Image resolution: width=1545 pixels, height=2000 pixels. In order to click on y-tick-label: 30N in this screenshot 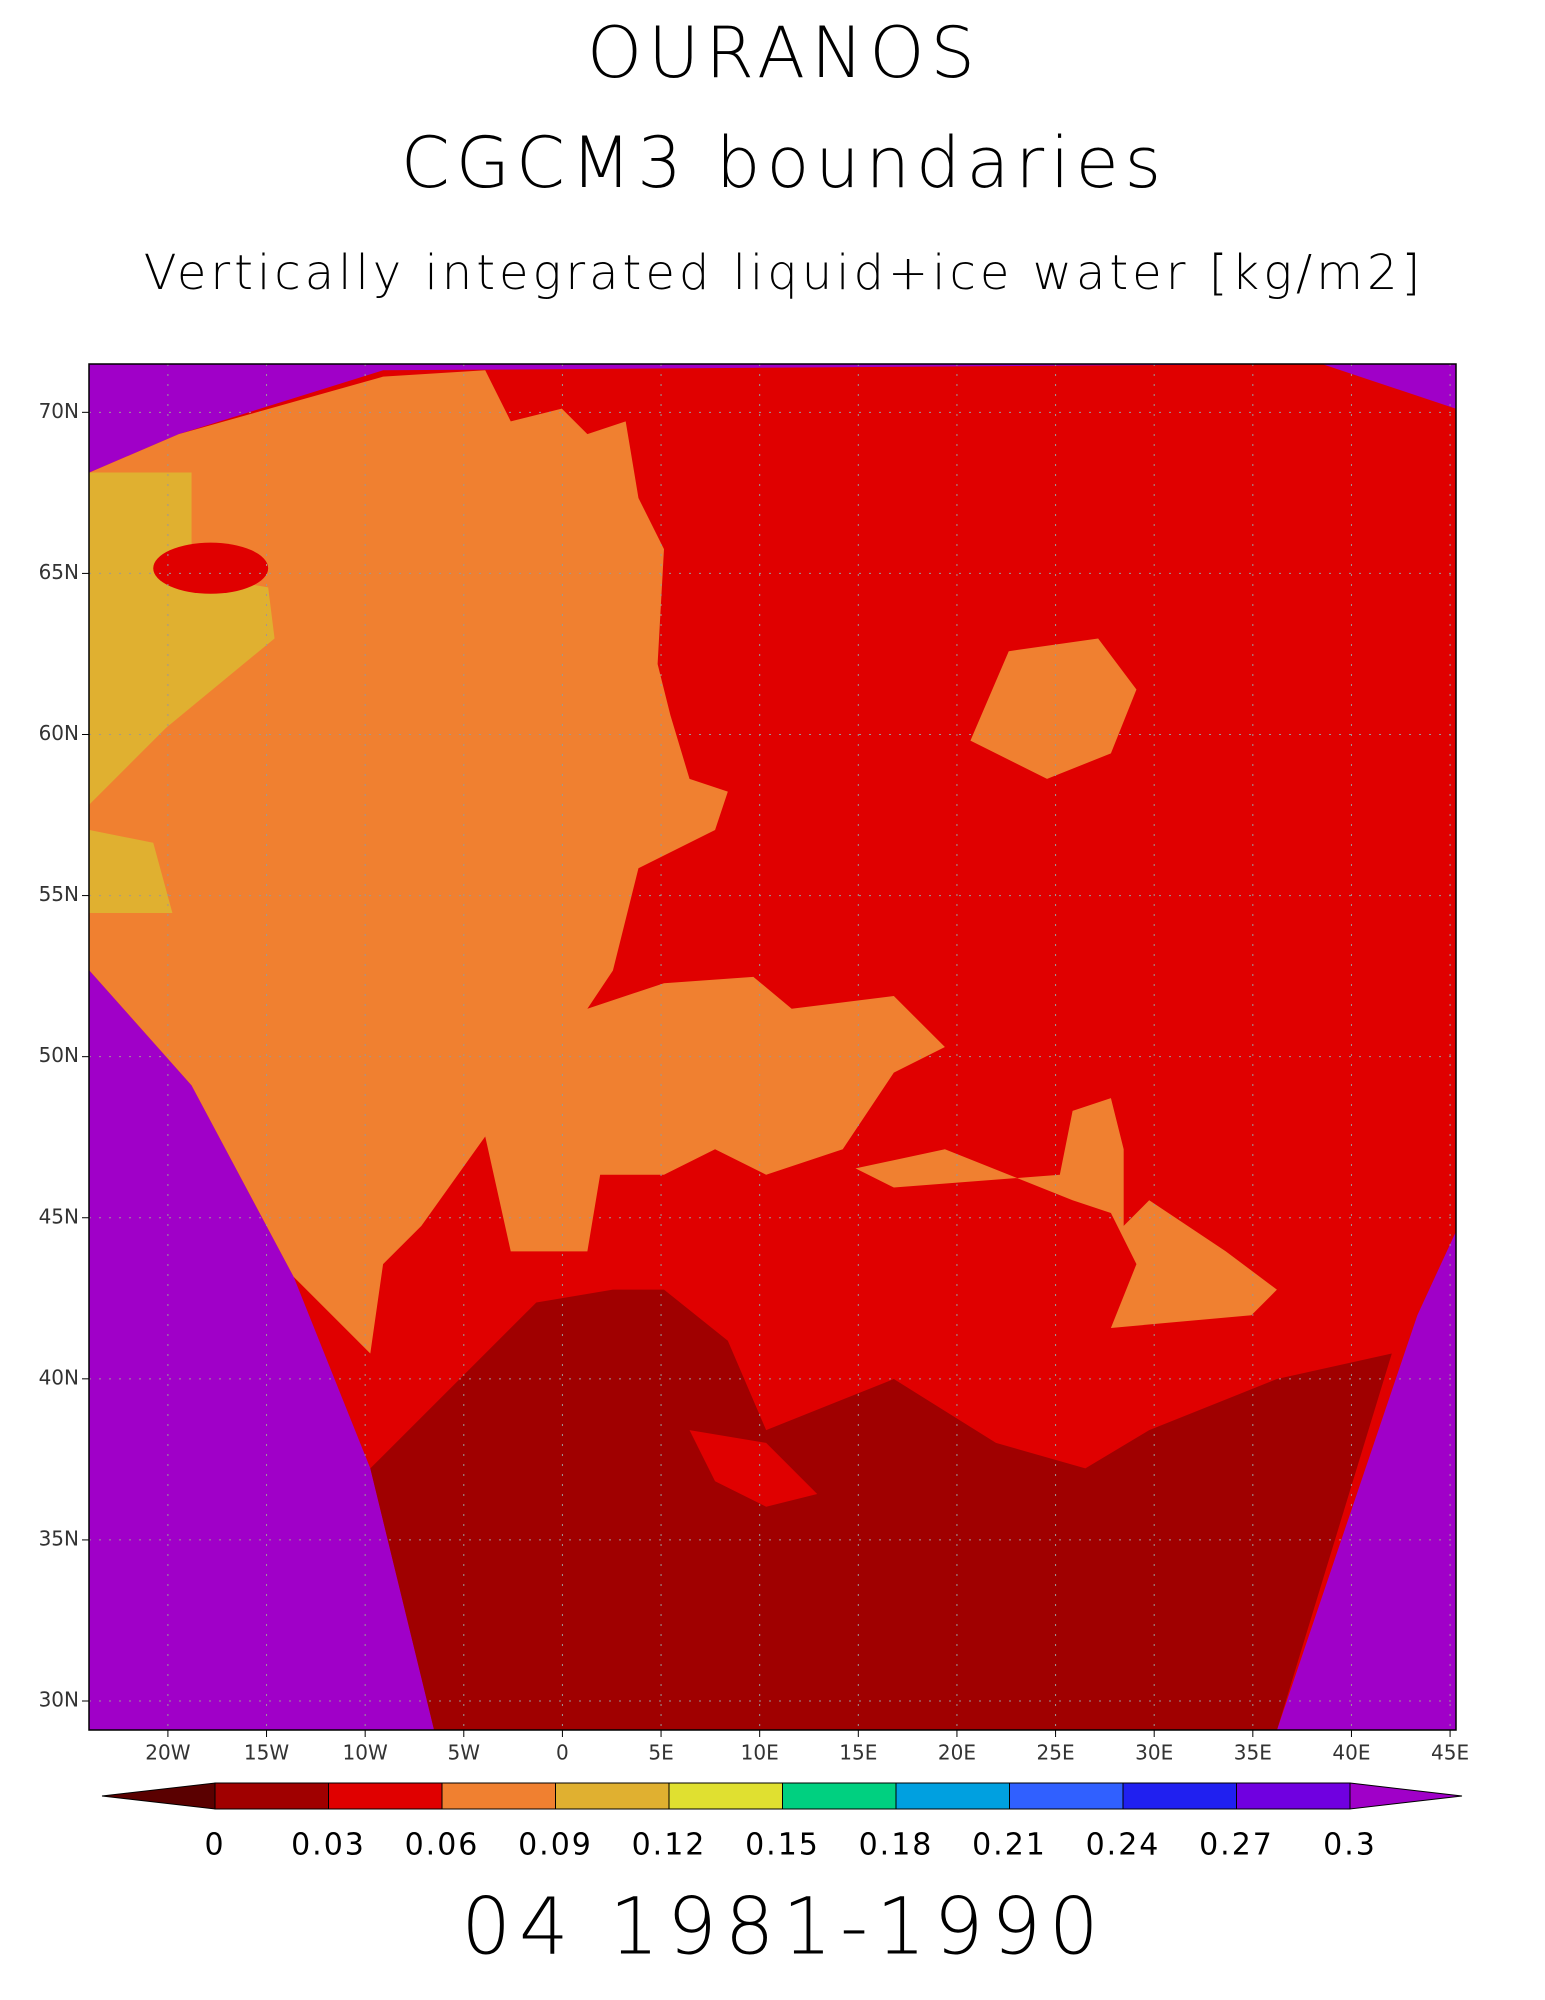, I will do `click(59, 1700)`.